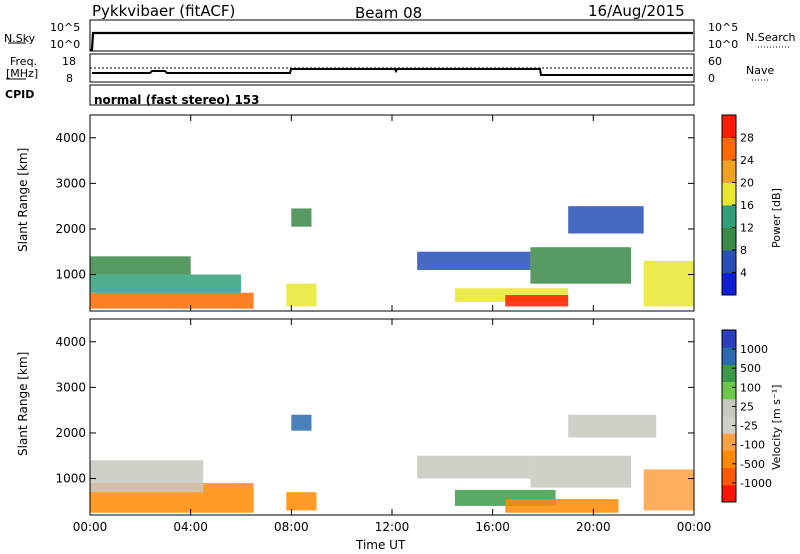 This screenshot has width=800, height=554. I want to click on nave-label: Nave, so click(760, 70).